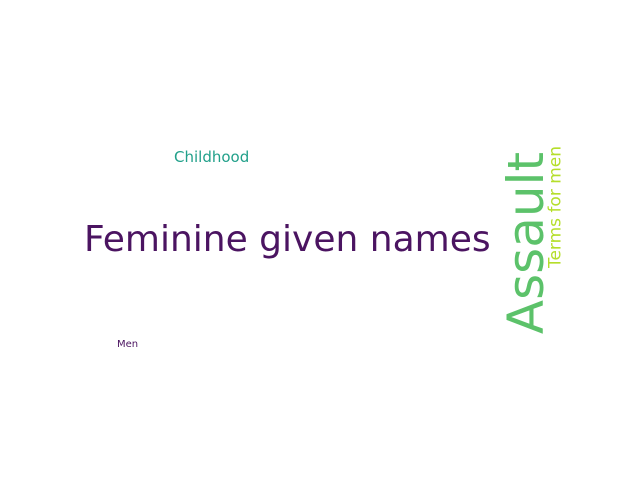  What do you see at coordinates (128, 344) in the screenshot?
I see `word-men: Men` at bounding box center [128, 344].